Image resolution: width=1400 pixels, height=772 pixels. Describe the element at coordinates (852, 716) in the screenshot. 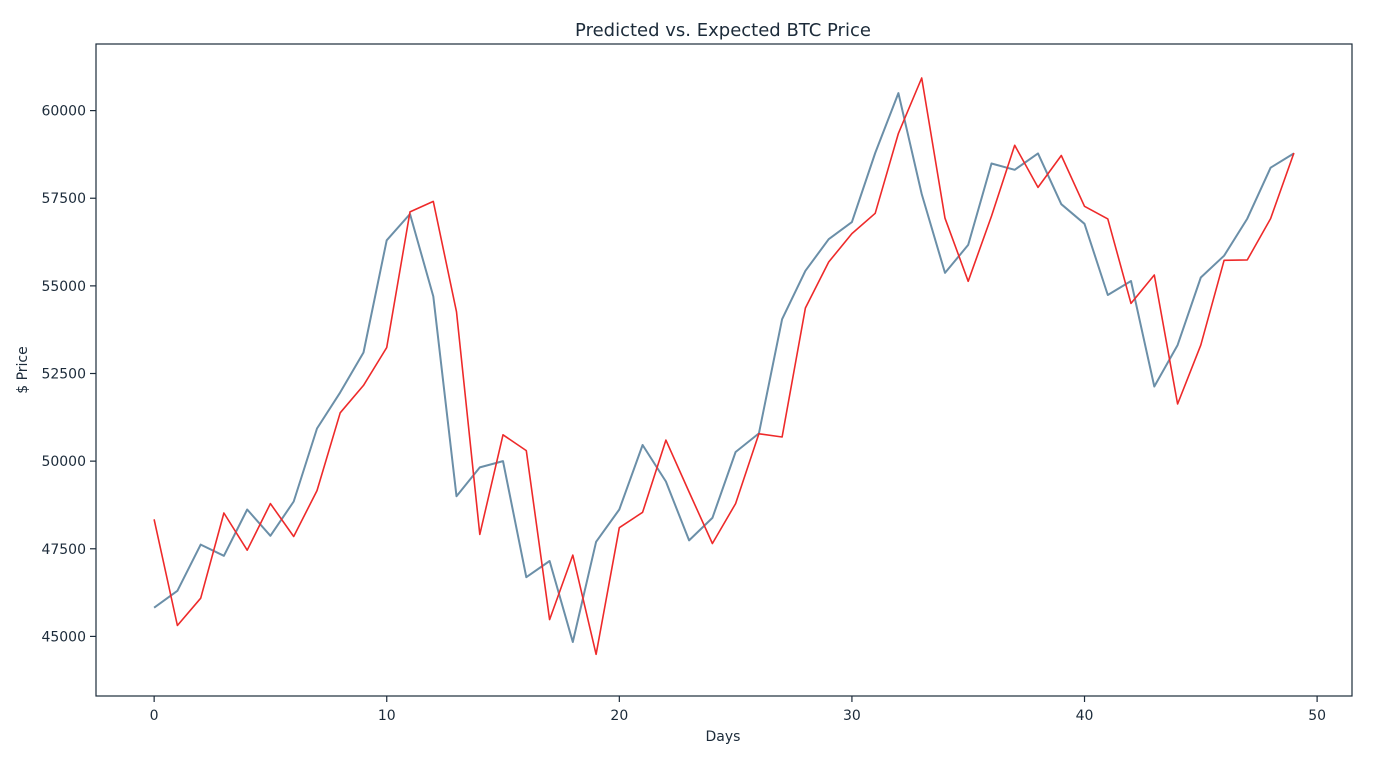

I see `x-tick-label: 30` at that location.